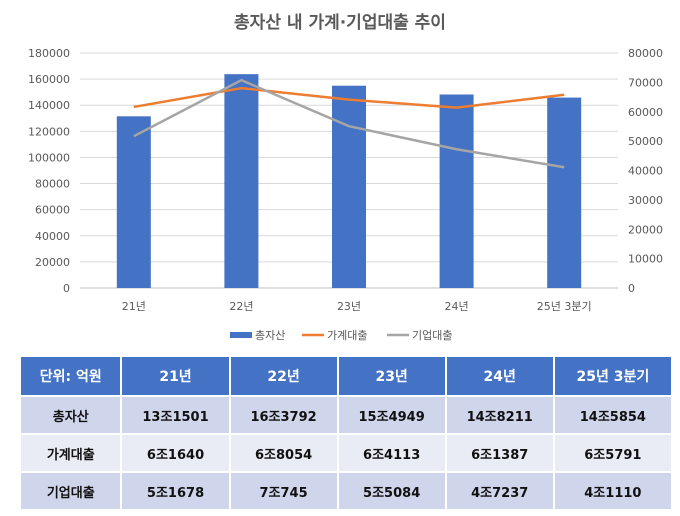 The width and height of the screenshot is (680, 516). Describe the element at coordinates (645, 229) in the screenshot. I see `right-axis-tick: 20000` at that location.